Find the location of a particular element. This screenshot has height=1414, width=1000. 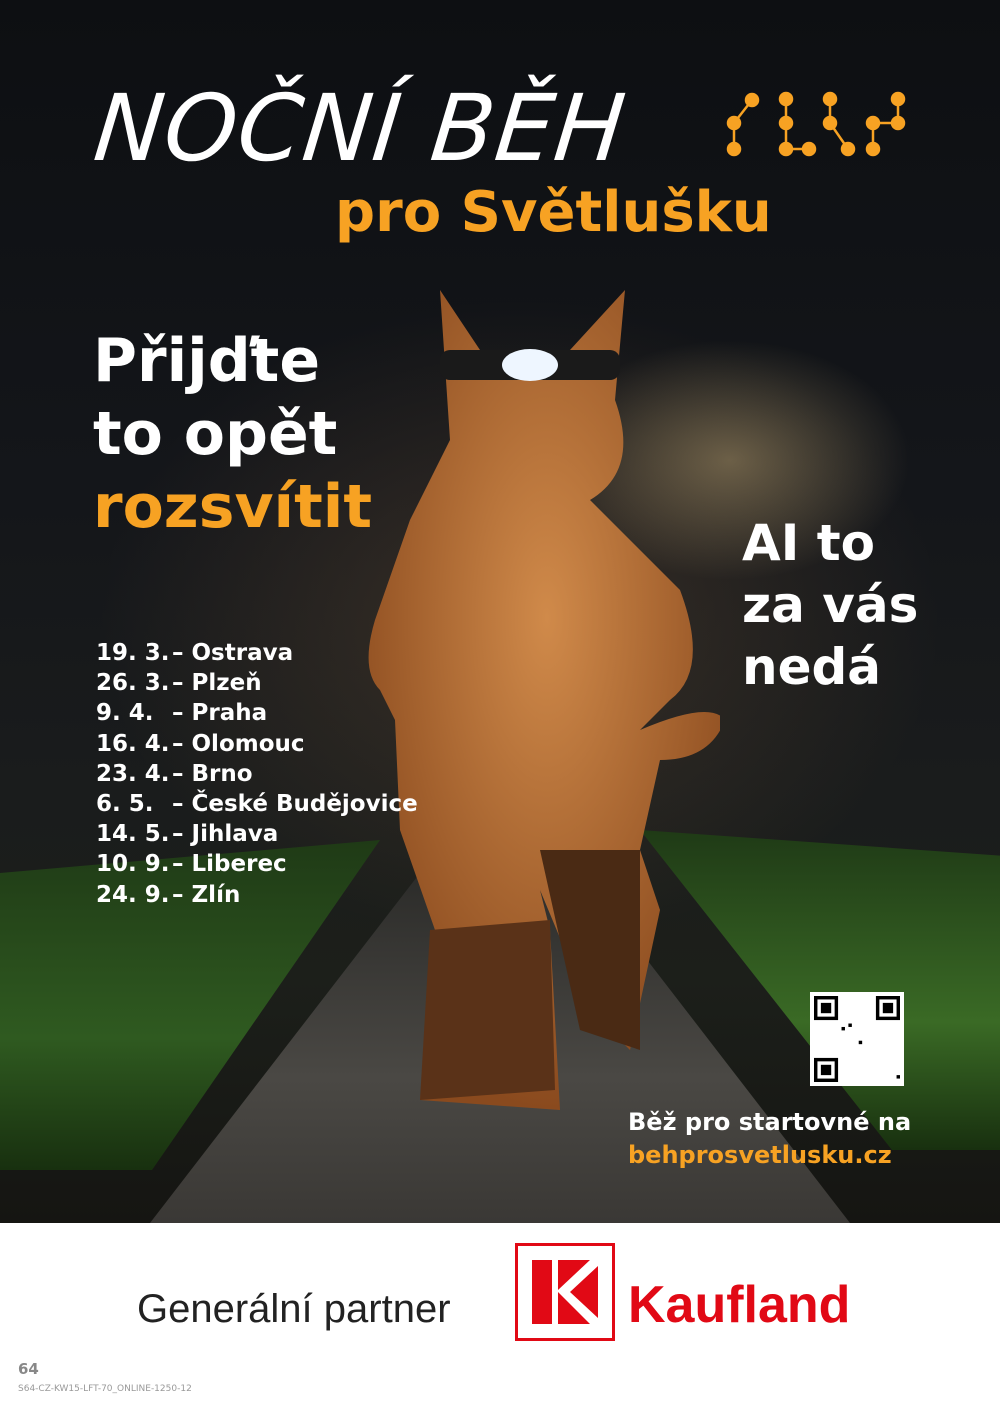

event-date-row: 9. 4. – Praha is located at coordinates (257, 713).